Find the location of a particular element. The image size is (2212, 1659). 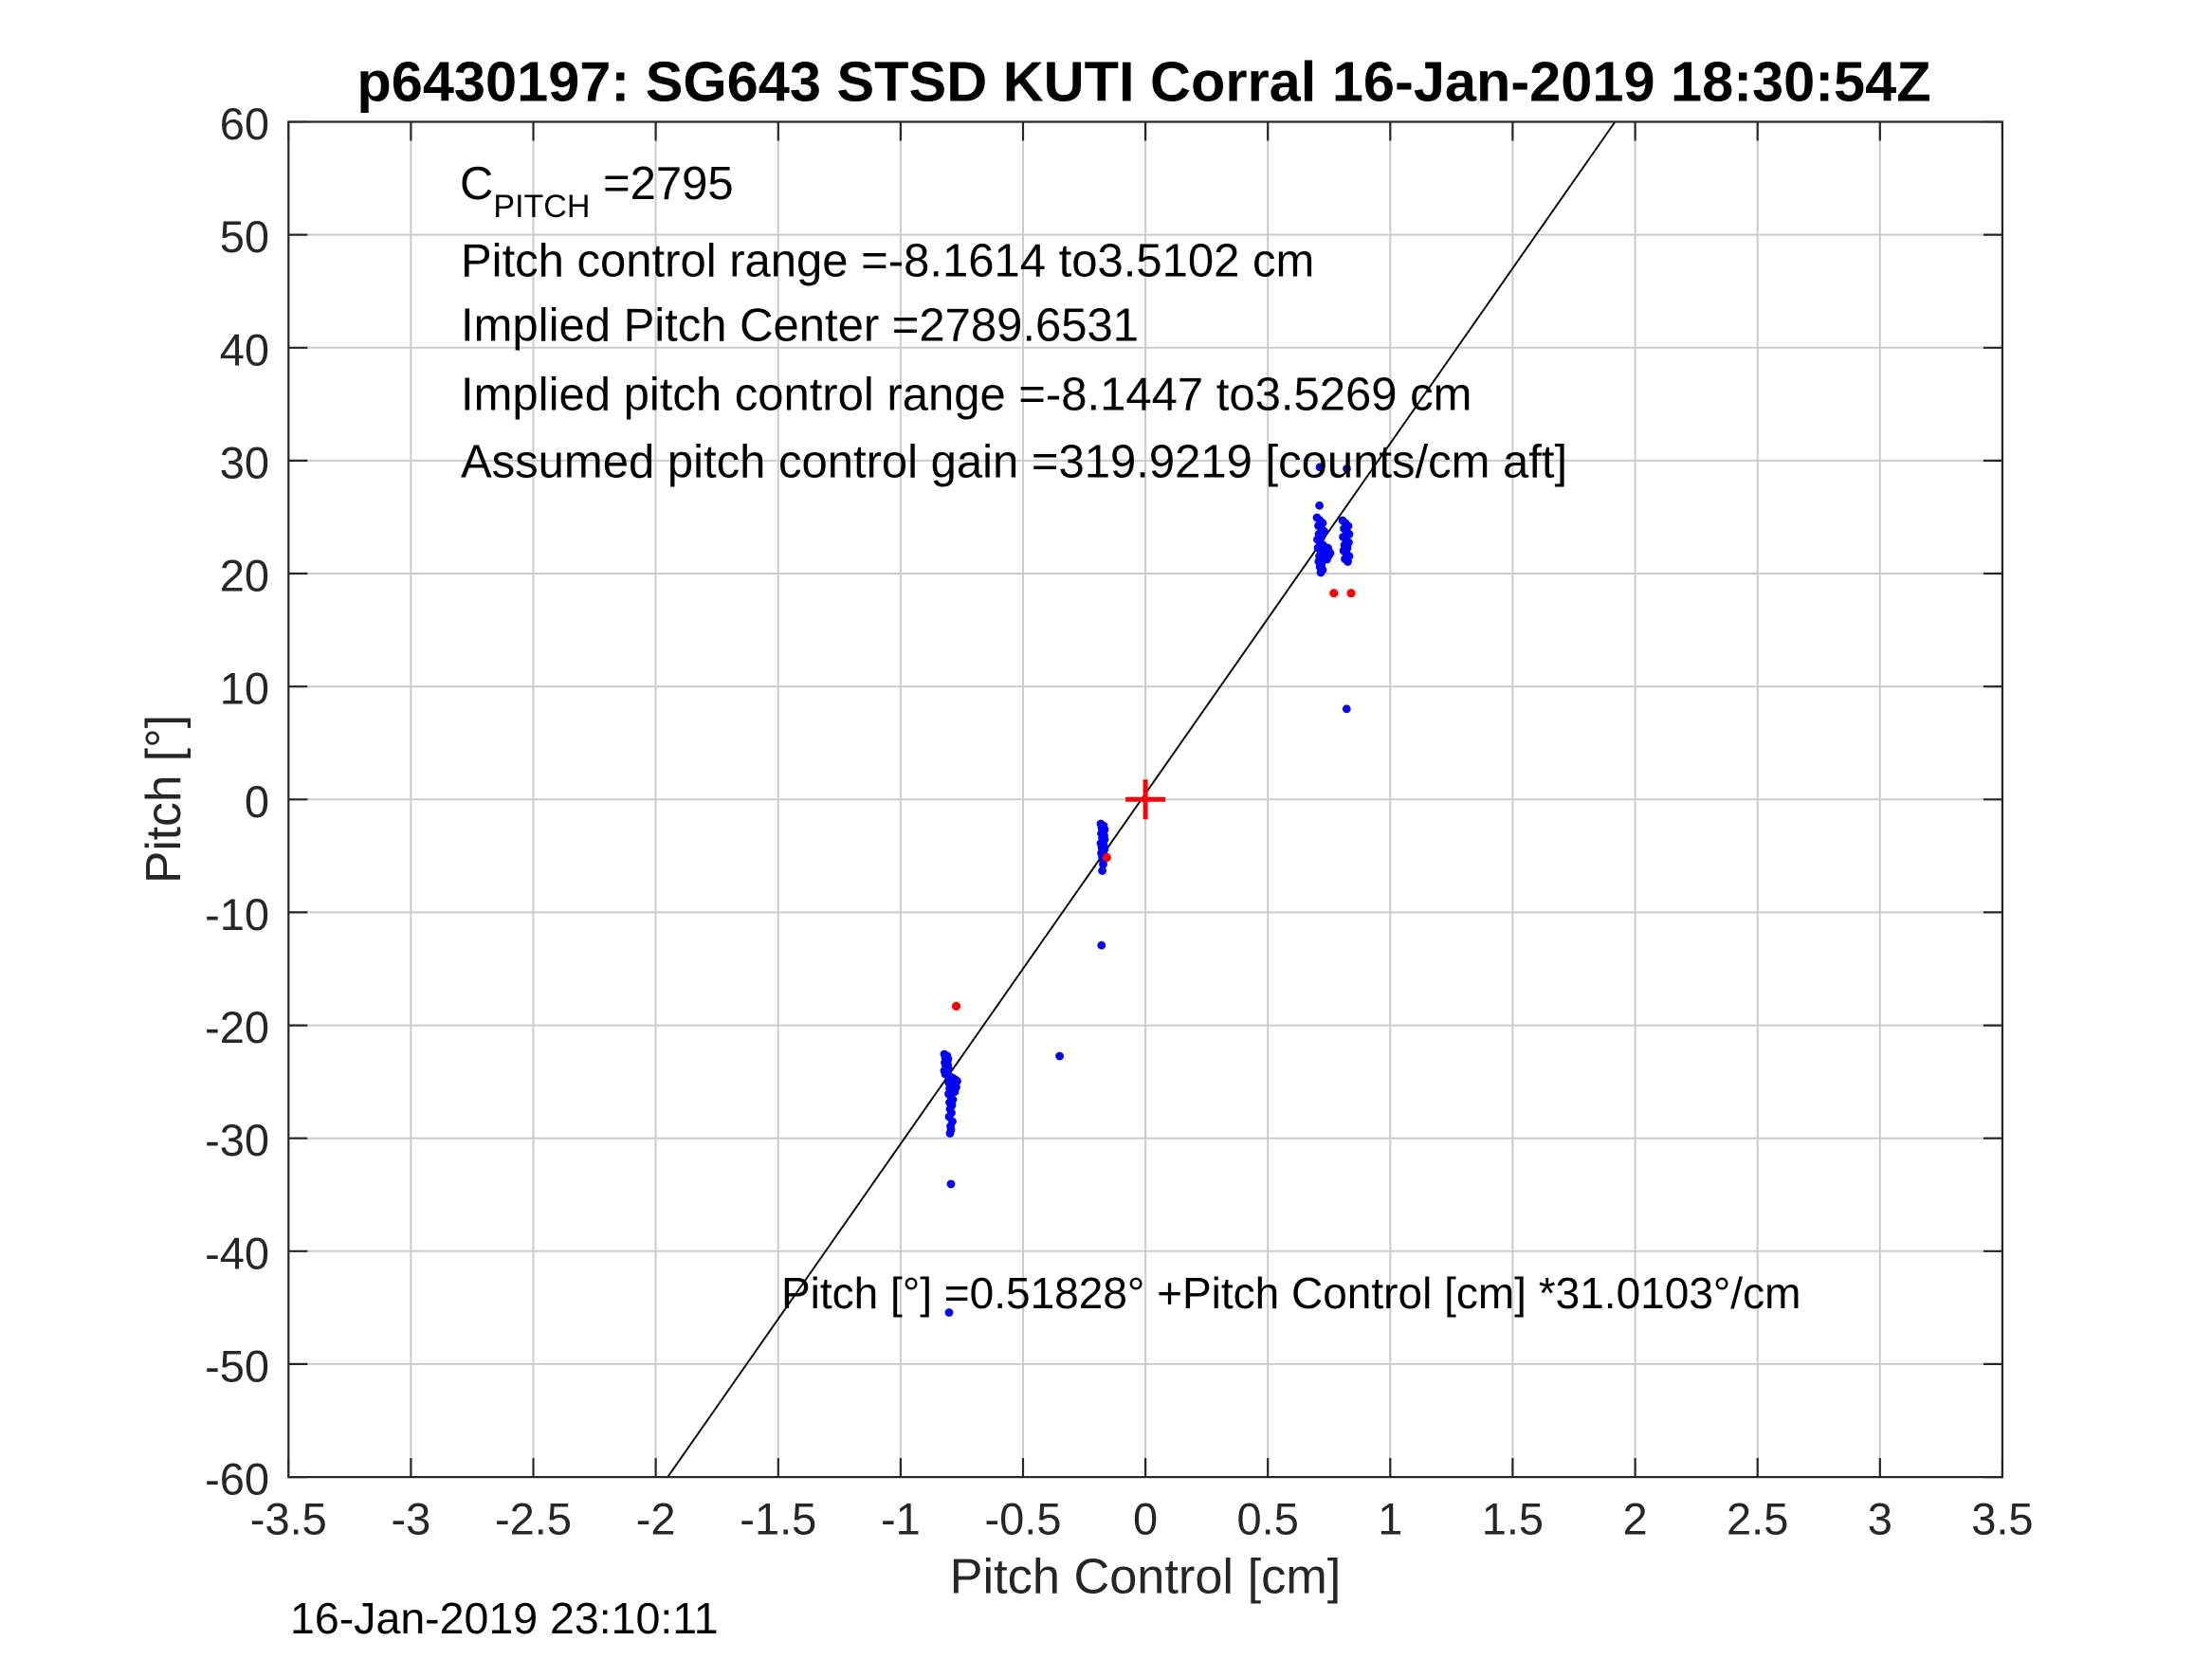

svg-text: 50 is located at coordinates (244, 236).